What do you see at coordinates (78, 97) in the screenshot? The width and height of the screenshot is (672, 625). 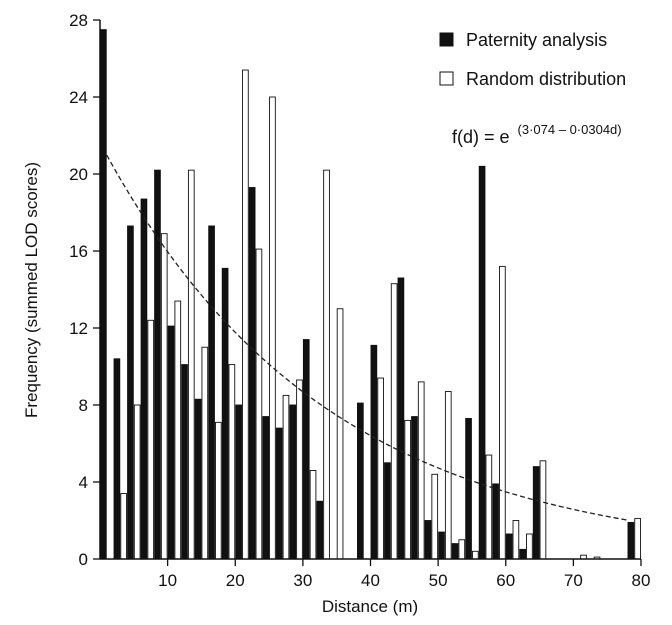 I see `y-tick-label: 24` at bounding box center [78, 97].